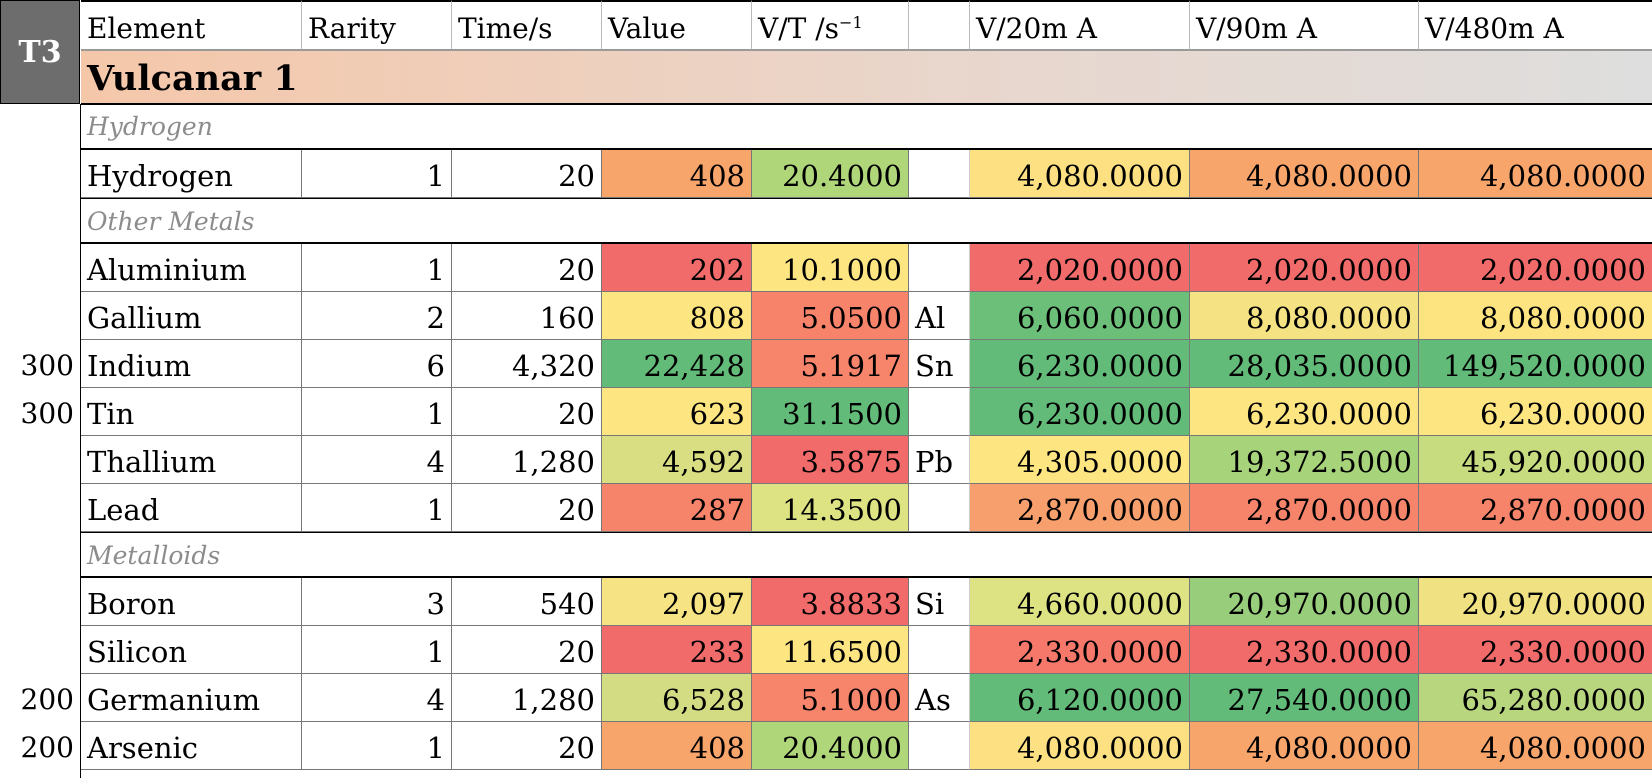 This screenshot has height=778, width=1652. Describe the element at coordinates (377, 25) in the screenshot. I see `col-header-rarity: Rarity` at that location.